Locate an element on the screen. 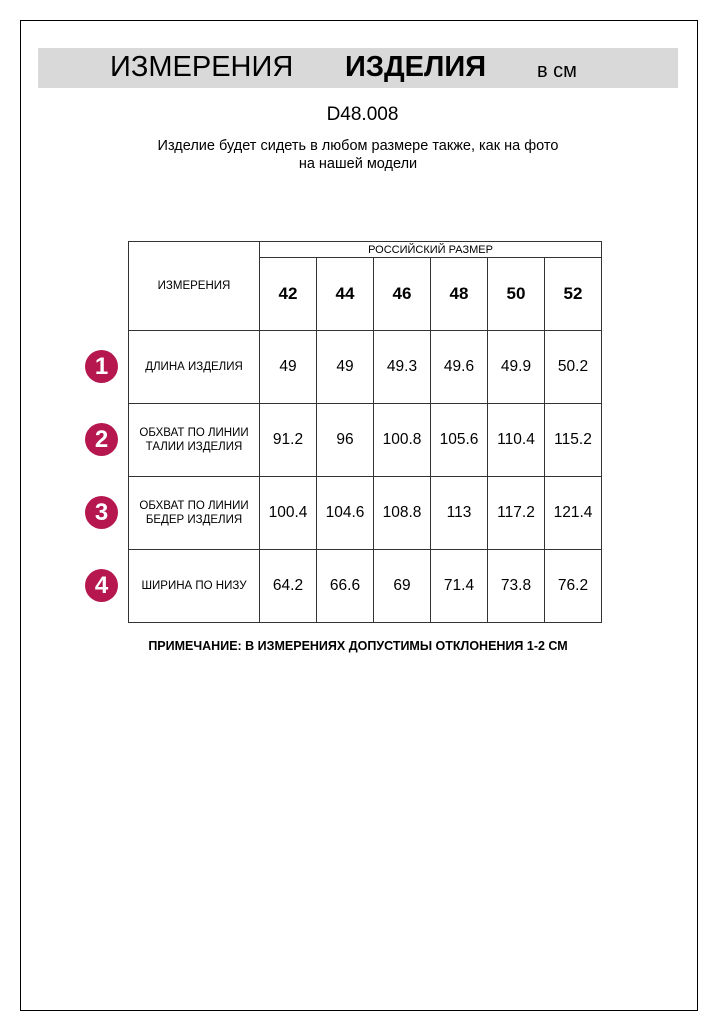 This screenshot has width=725, height=1024. value-cell: 69 is located at coordinates (402, 586).